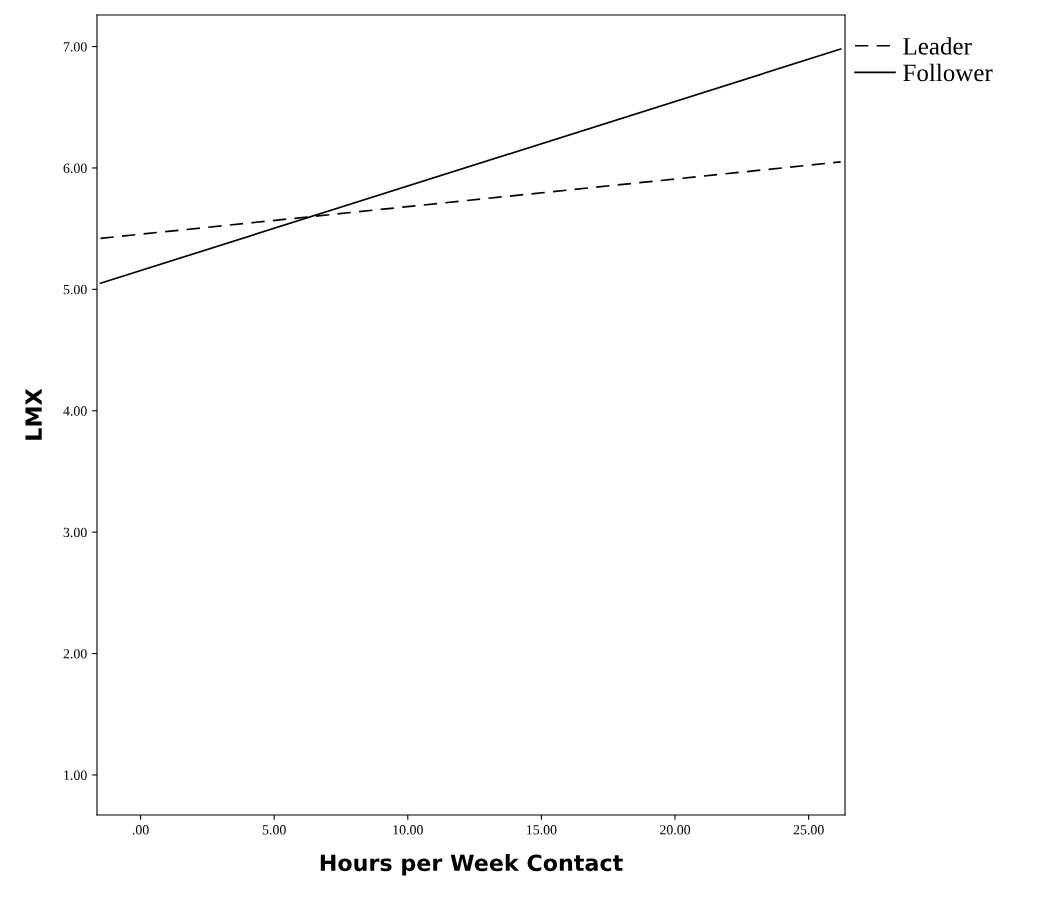 The width and height of the screenshot is (1046, 898). Describe the element at coordinates (75, 532) in the screenshot. I see `y-tick-label: 3.00` at that location.